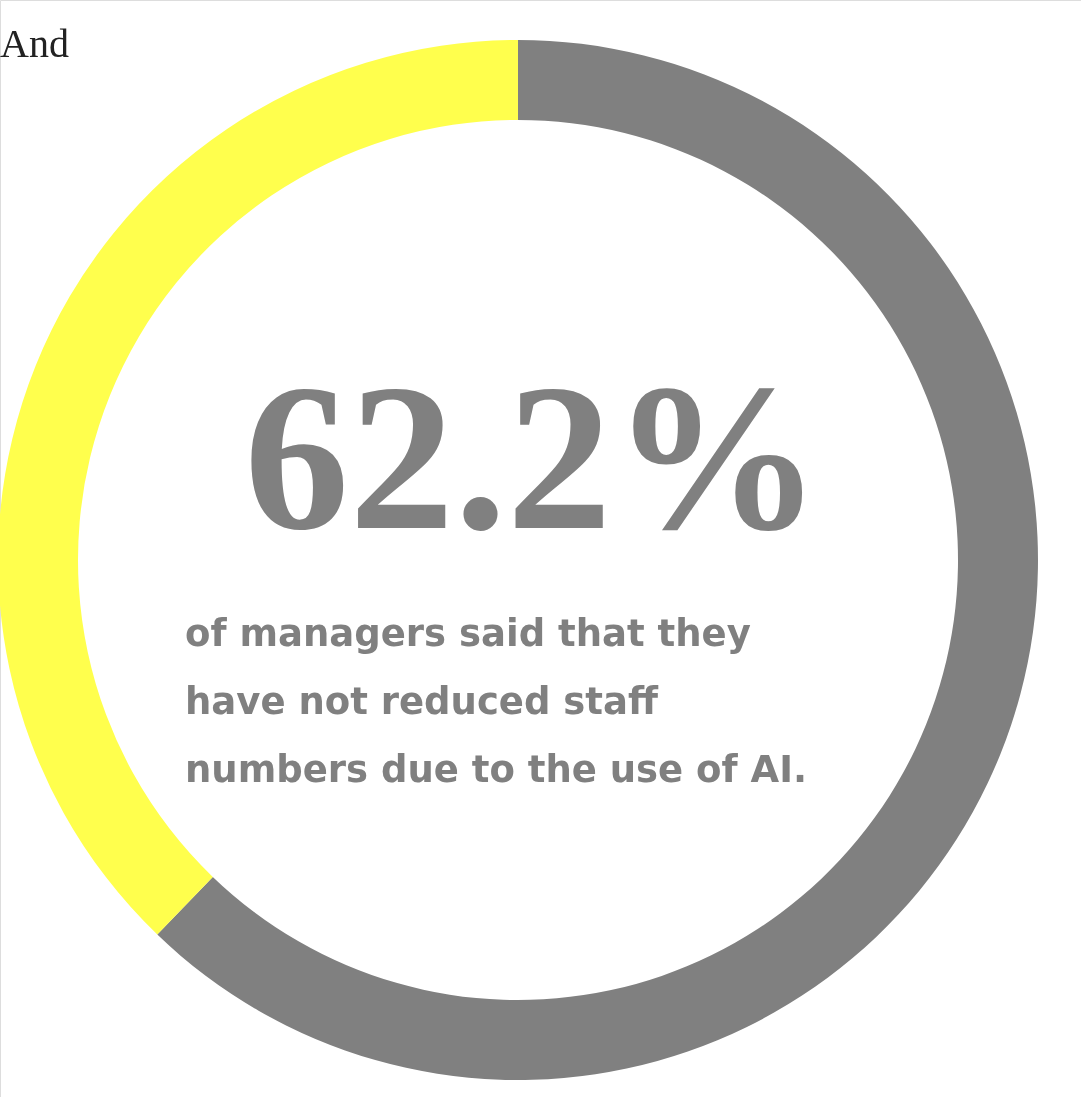 The height and width of the screenshot is (1097, 1081). Describe the element at coordinates (533, 457) in the screenshot. I see `data-label: 62.2%` at that location.